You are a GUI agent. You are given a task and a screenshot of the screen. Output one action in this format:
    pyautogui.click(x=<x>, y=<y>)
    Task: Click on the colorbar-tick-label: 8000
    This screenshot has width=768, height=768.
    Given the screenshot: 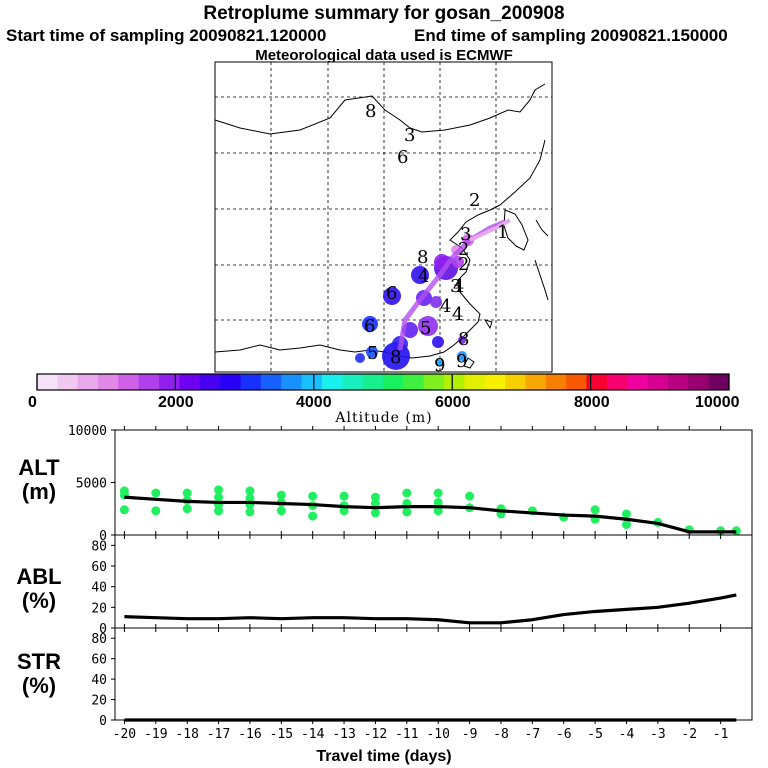 What is the action you would take?
    pyautogui.click(x=592, y=402)
    